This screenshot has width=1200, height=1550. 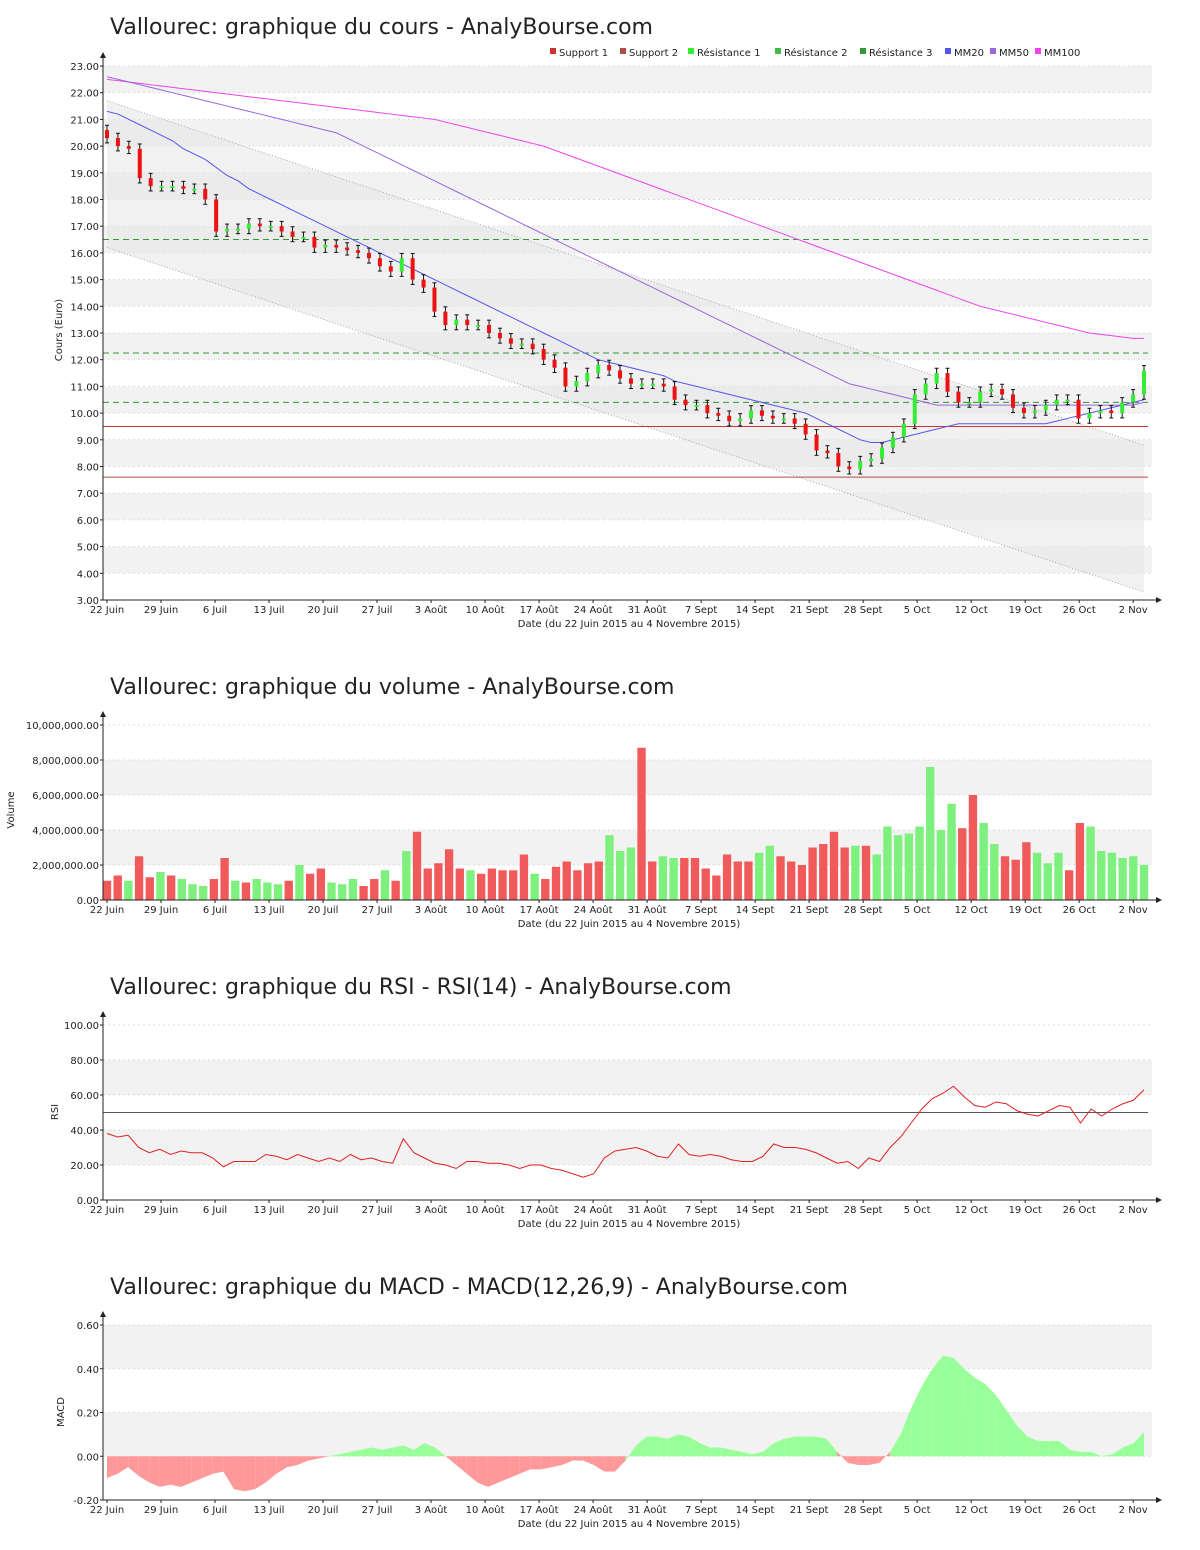 What do you see at coordinates (971, 610) in the screenshot?
I see `price-xtick-label: 12 Oct` at bounding box center [971, 610].